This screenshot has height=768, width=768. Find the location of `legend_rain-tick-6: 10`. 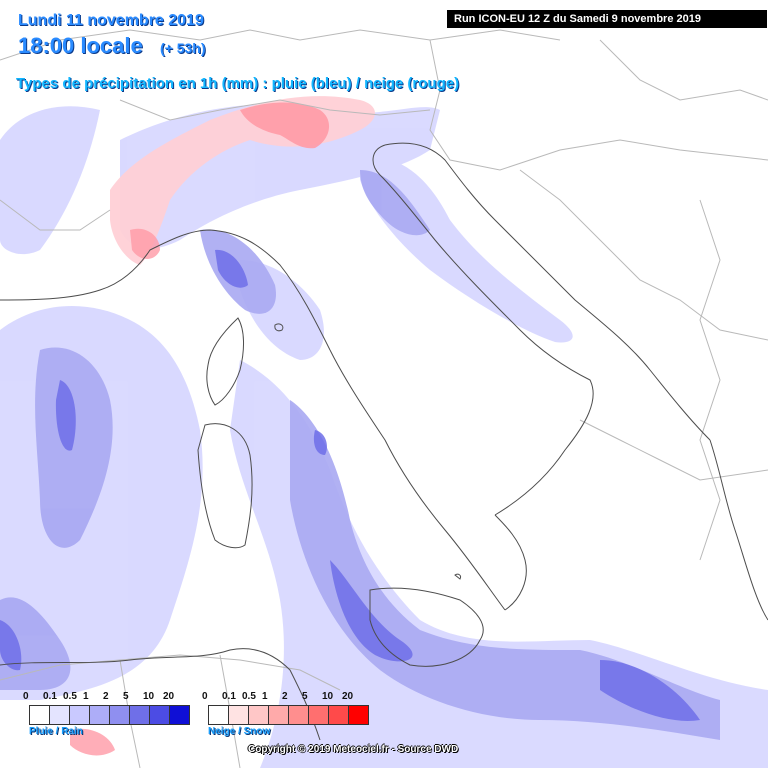

legend_rain-tick-6: 10 is located at coordinates (149, 696).